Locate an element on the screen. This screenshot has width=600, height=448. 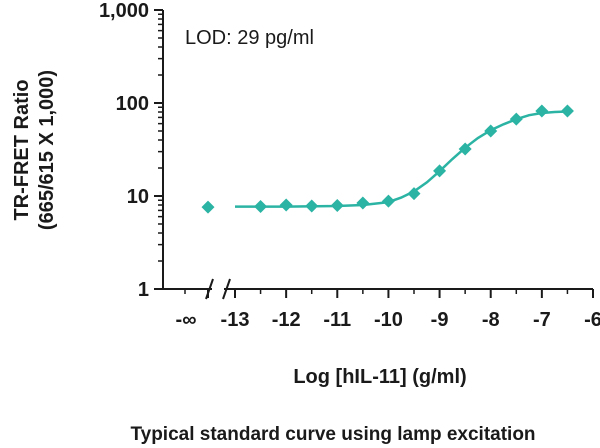
axis-break-mark is located at coordinates (226, 289).